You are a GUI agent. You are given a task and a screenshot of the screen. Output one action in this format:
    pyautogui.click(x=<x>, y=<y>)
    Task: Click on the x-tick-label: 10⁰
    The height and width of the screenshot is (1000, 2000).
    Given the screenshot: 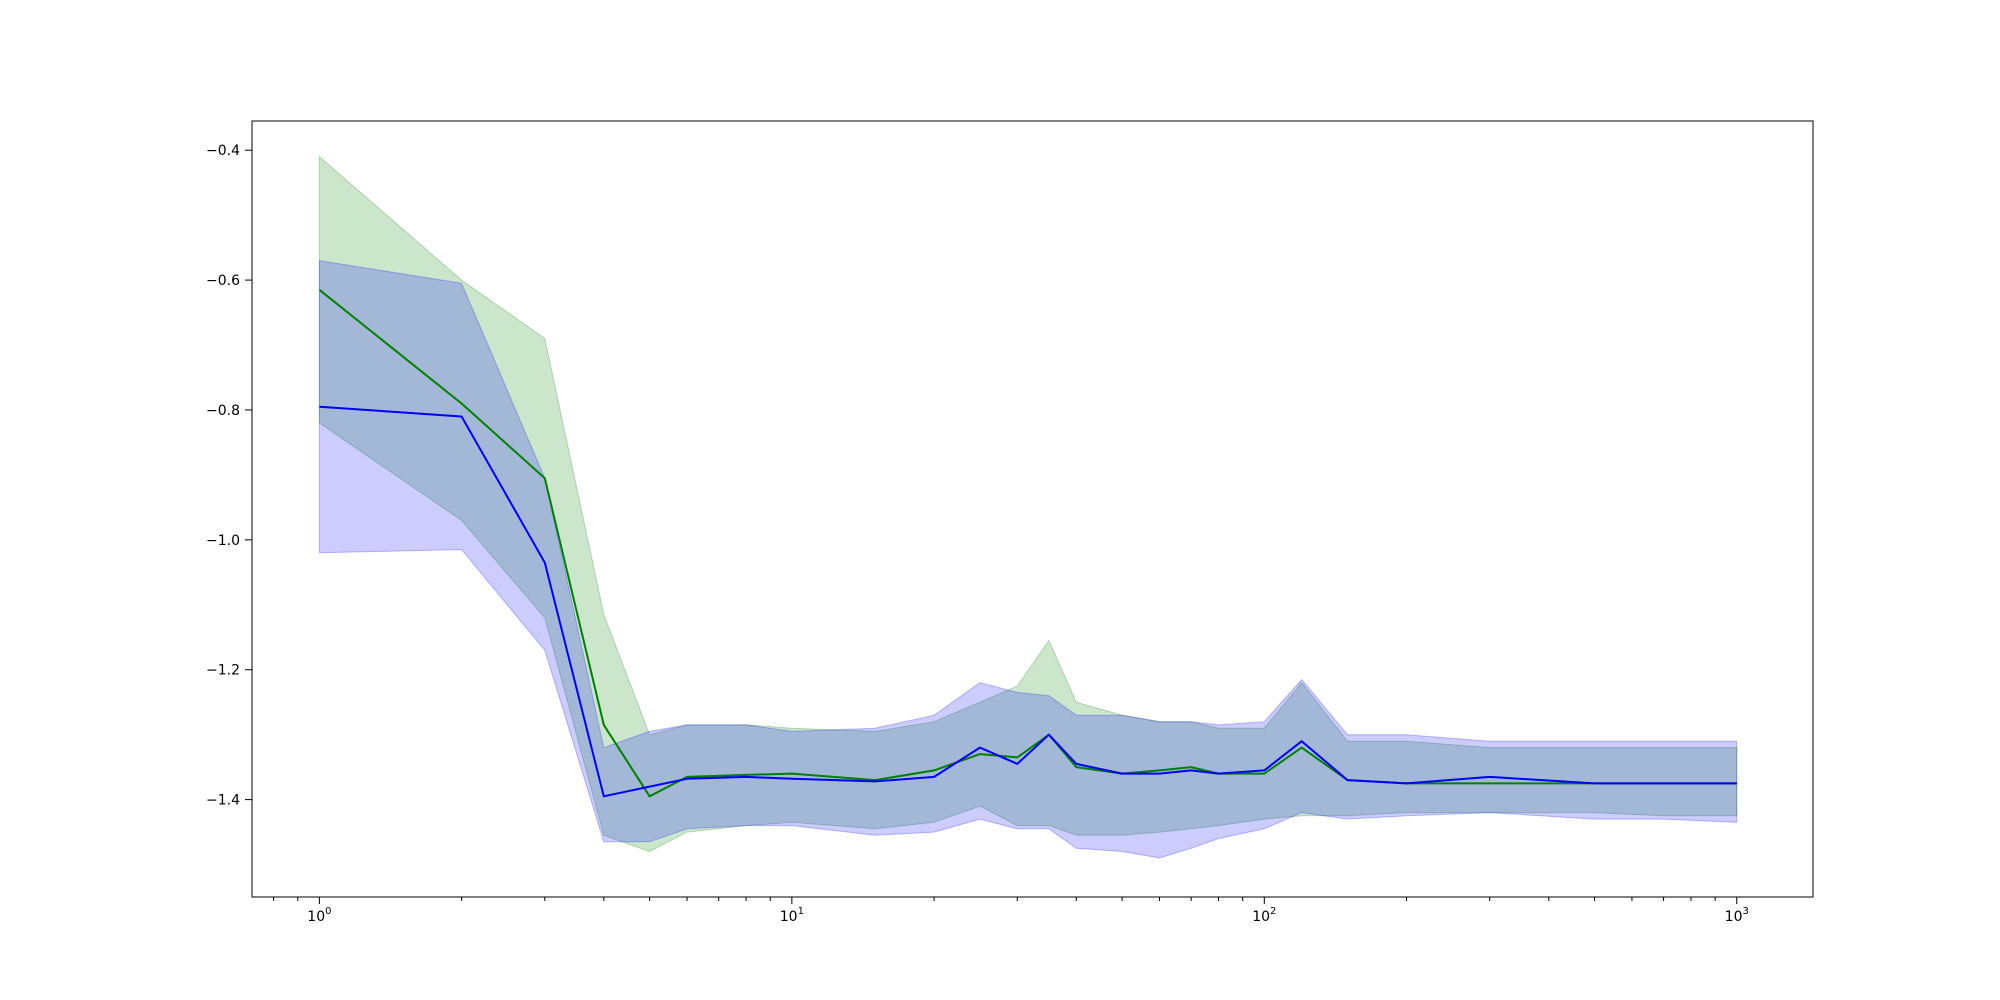 What is the action you would take?
    pyautogui.click(x=319, y=915)
    